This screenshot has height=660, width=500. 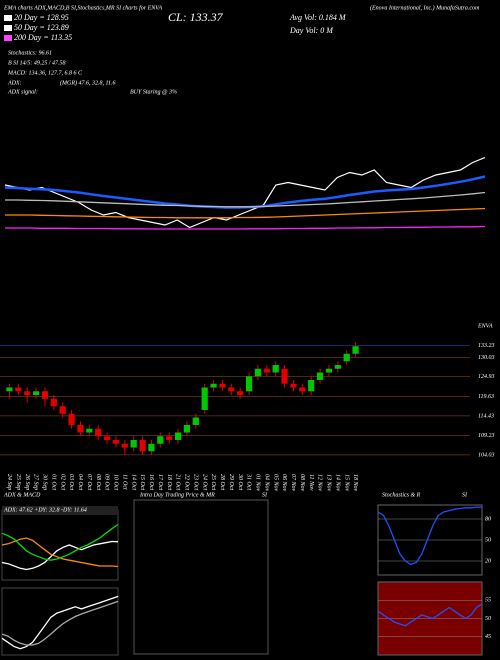 What do you see at coordinates (488, 601) in the screenshot?
I see `y-tick-label: 55` at bounding box center [488, 601].